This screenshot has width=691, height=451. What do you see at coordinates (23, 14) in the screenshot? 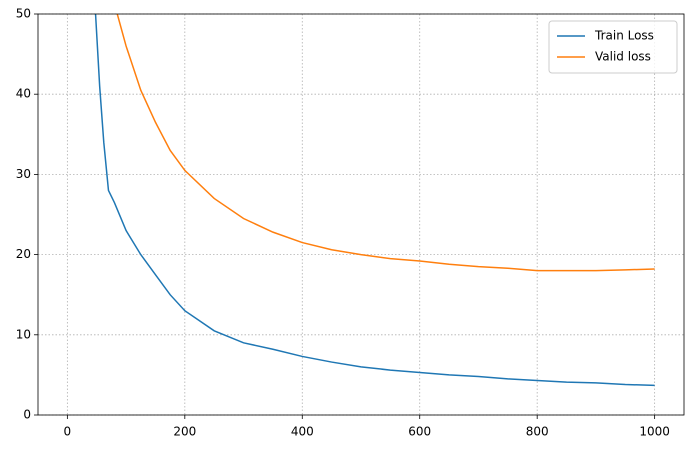
I see `y-tick-label: 50` at bounding box center [23, 14].